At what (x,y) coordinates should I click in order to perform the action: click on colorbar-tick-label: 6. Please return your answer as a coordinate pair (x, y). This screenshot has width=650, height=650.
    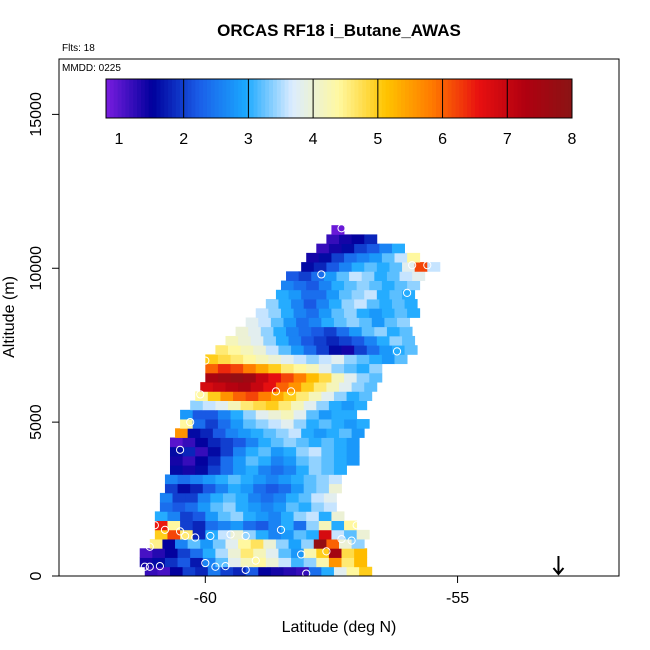
    Looking at the image, I should click on (442, 139).